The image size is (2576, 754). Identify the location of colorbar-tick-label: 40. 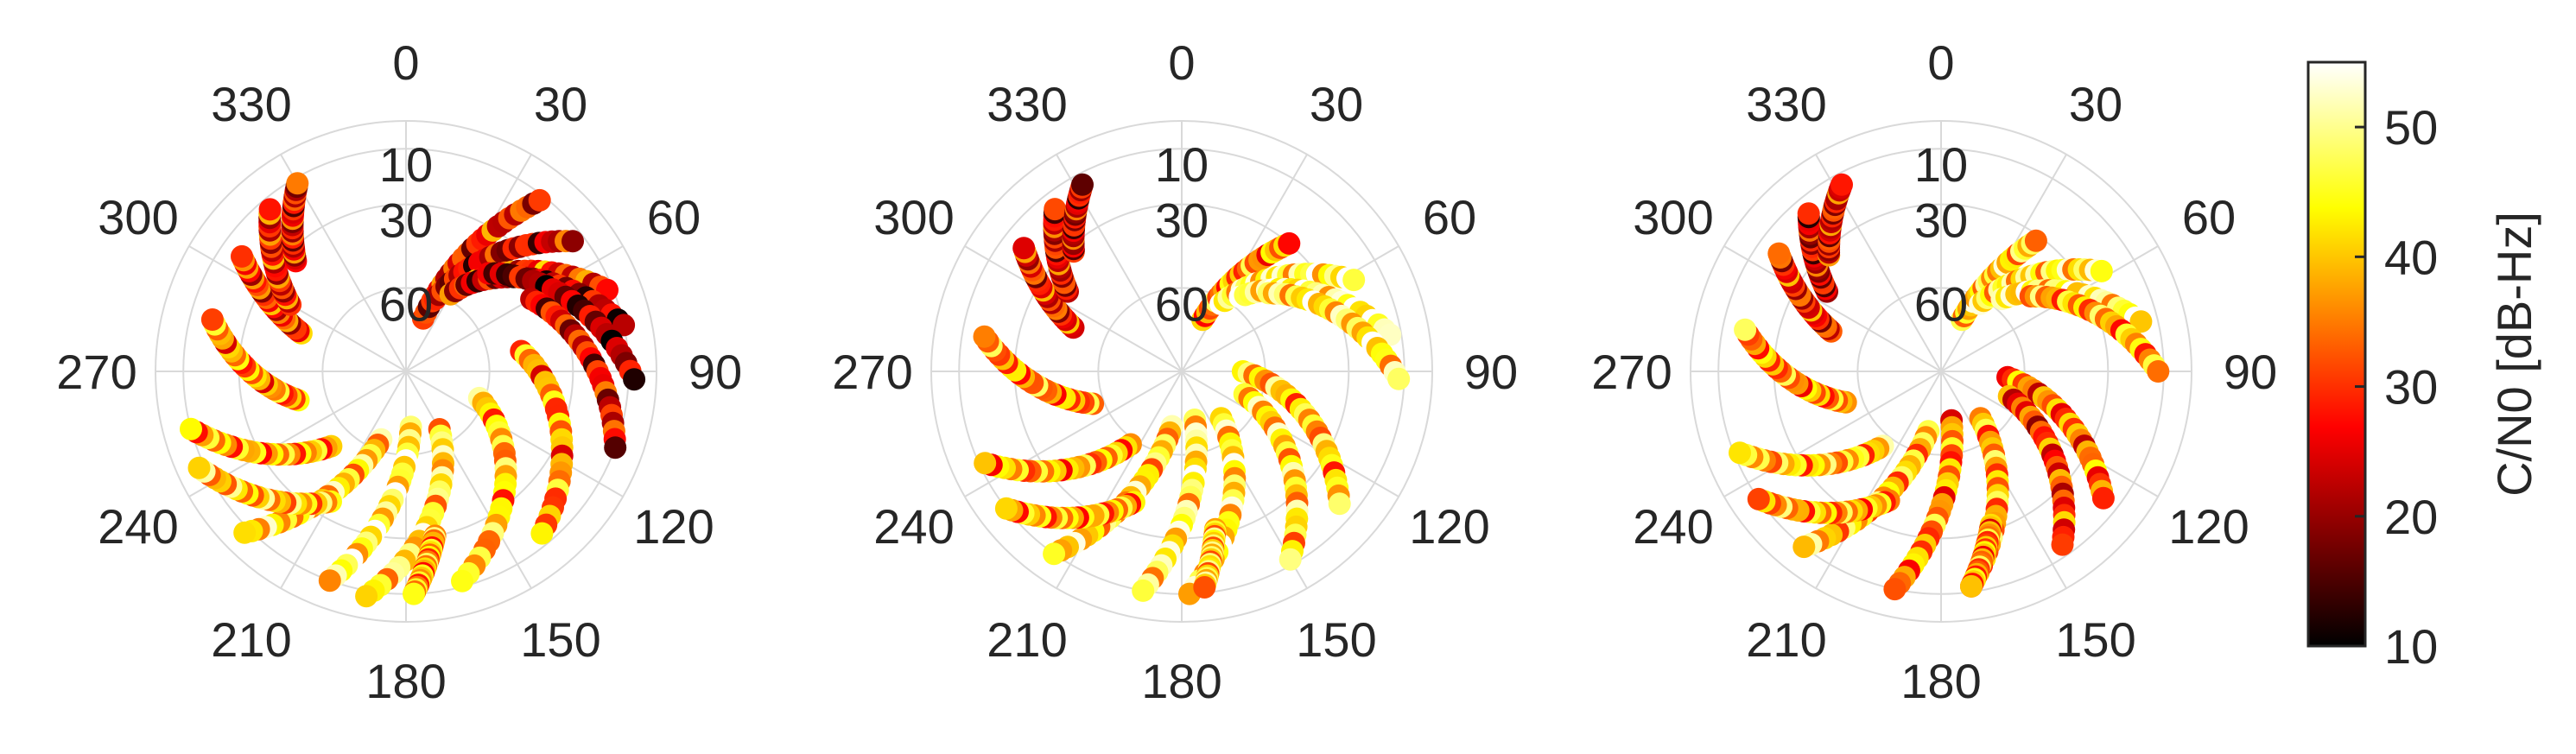
(2411, 257).